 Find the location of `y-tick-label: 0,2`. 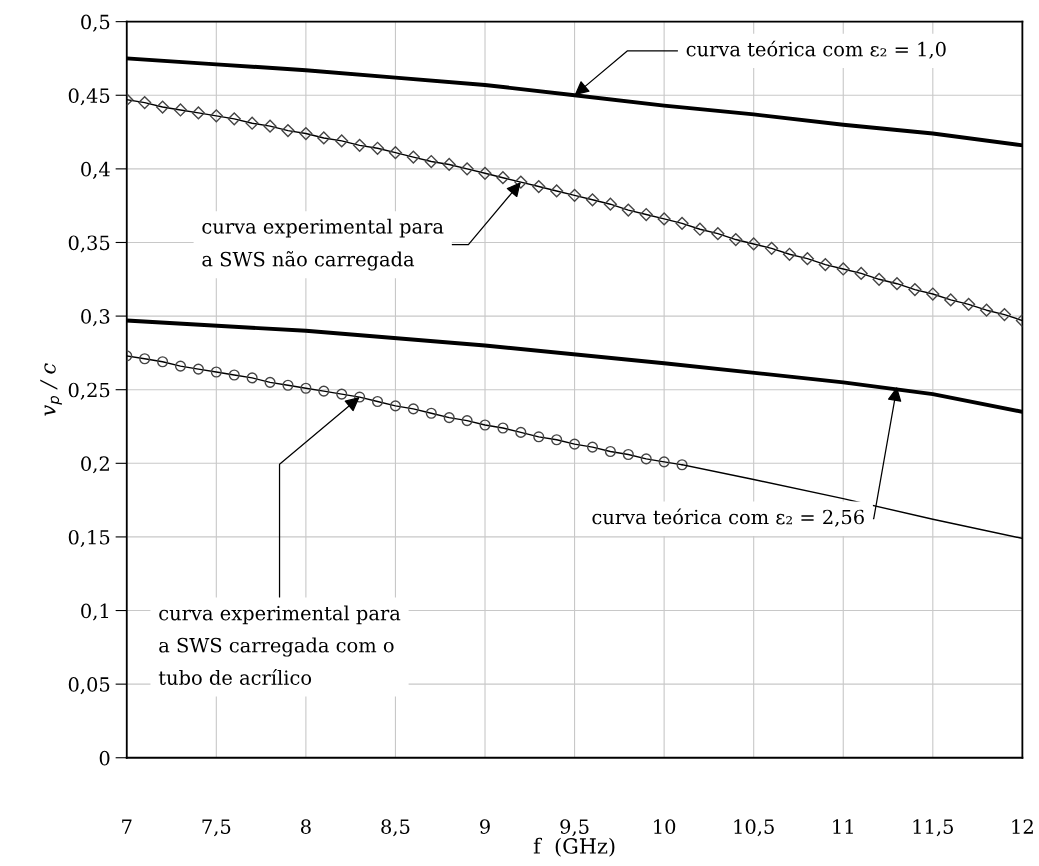

y-tick-label: 0,2 is located at coordinates (95, 465).